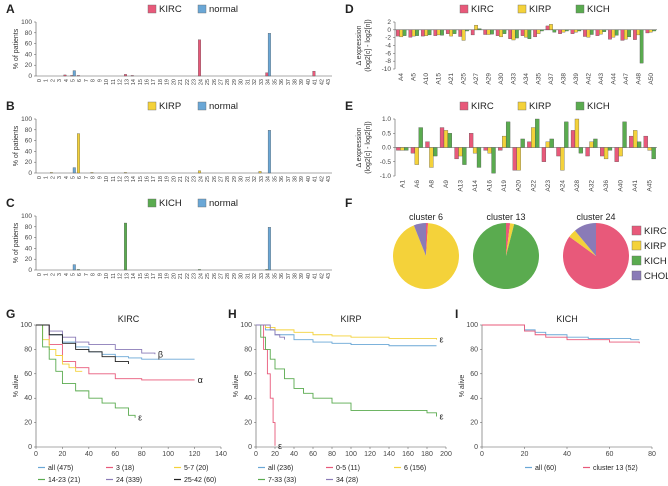  I want to click on chart-g-legend-label: 24 (339), so click(129, 480).